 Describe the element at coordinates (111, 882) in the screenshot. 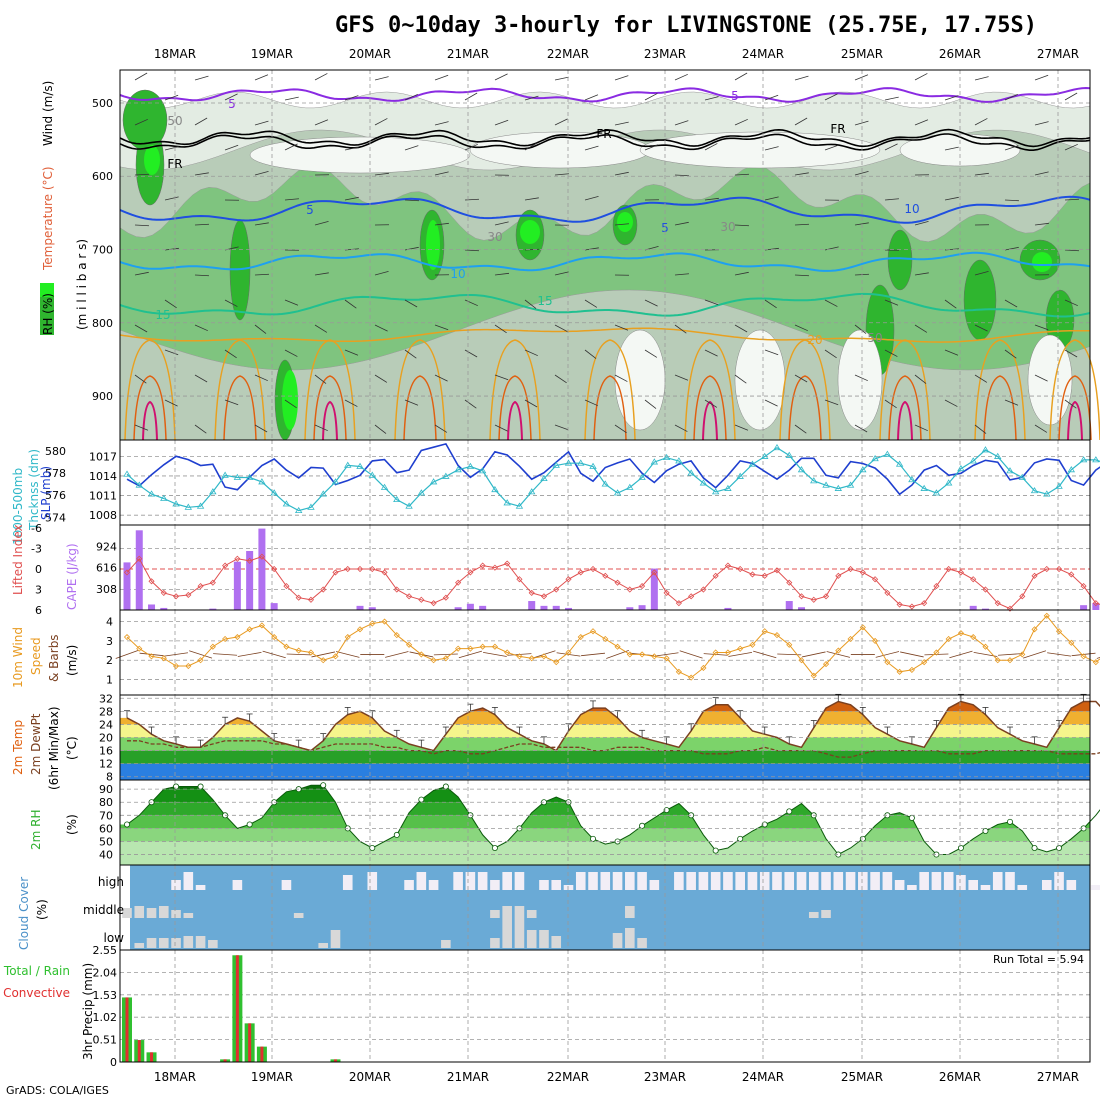

I see `cloud-level-high: high` at that location.